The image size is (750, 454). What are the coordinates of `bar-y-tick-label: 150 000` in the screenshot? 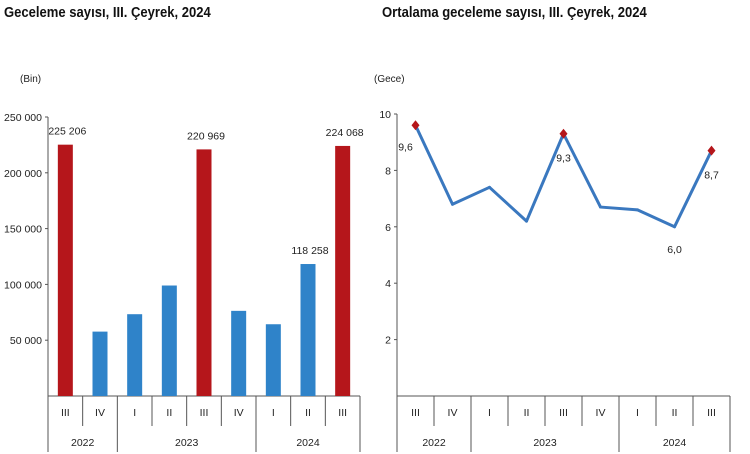 It's located at (23, 230).